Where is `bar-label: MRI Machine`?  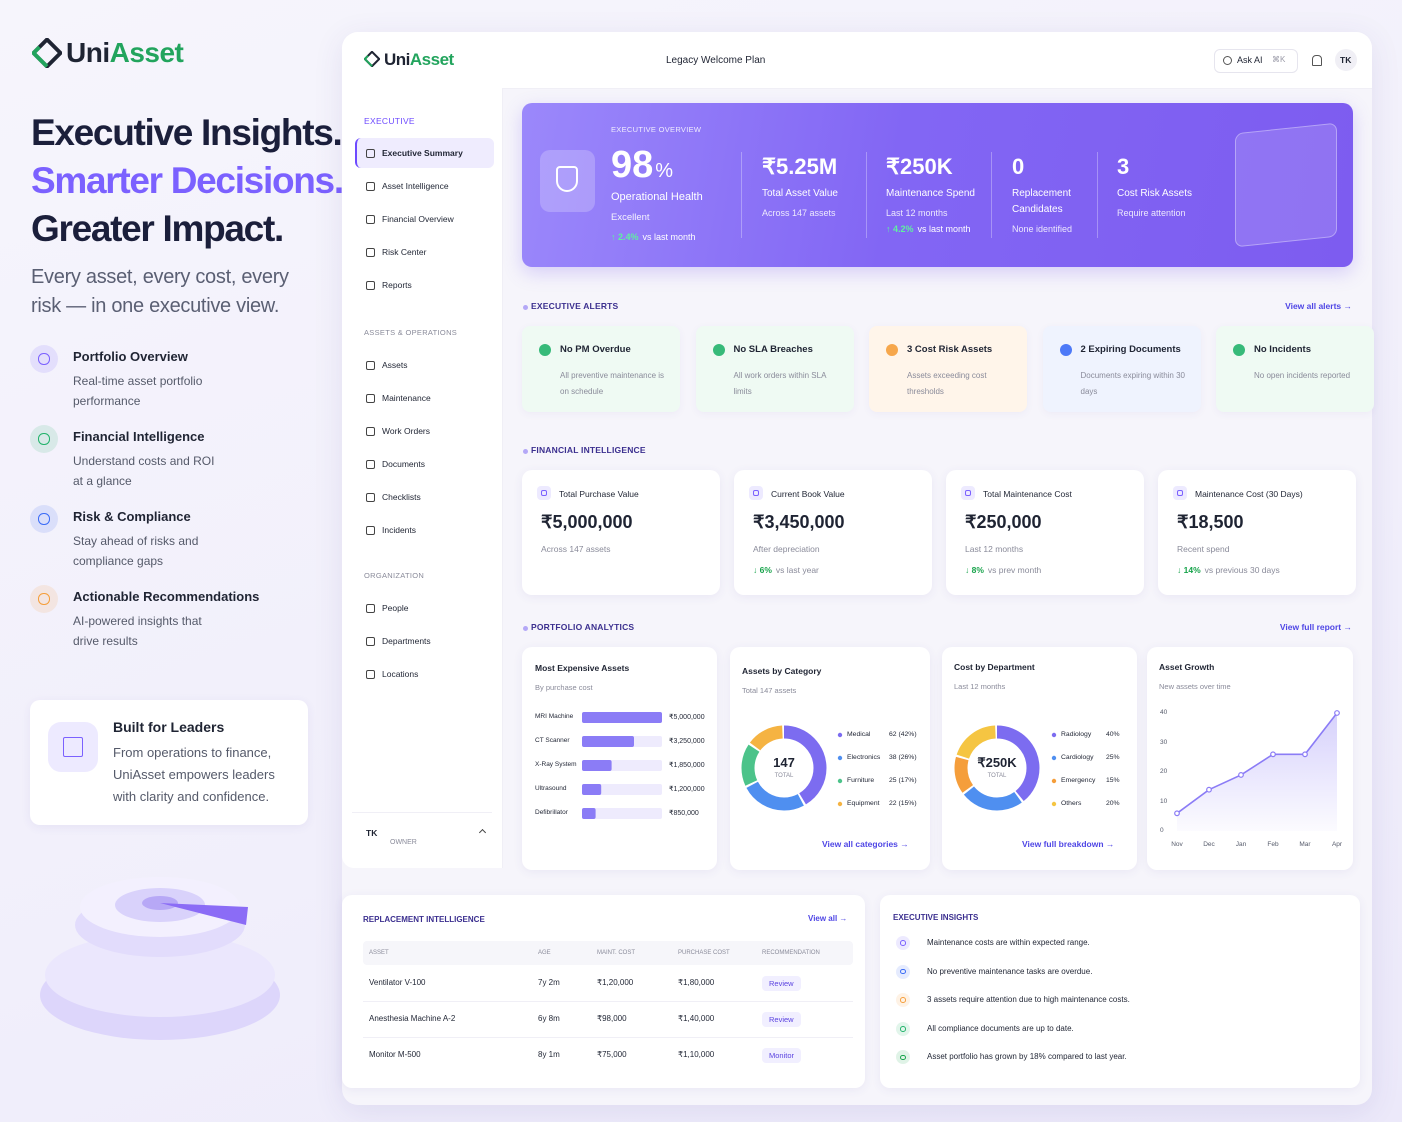 bar-label: MRI Machine is located at coordinates (554, 716).